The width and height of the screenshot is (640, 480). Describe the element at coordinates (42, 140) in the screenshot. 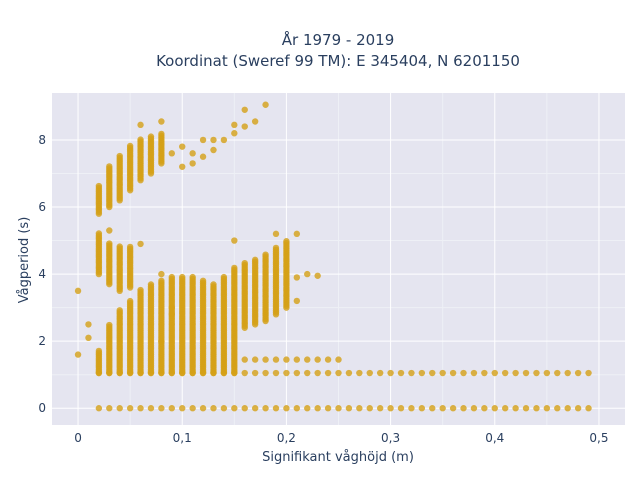

I see `y-tick-label: 8` at that location.